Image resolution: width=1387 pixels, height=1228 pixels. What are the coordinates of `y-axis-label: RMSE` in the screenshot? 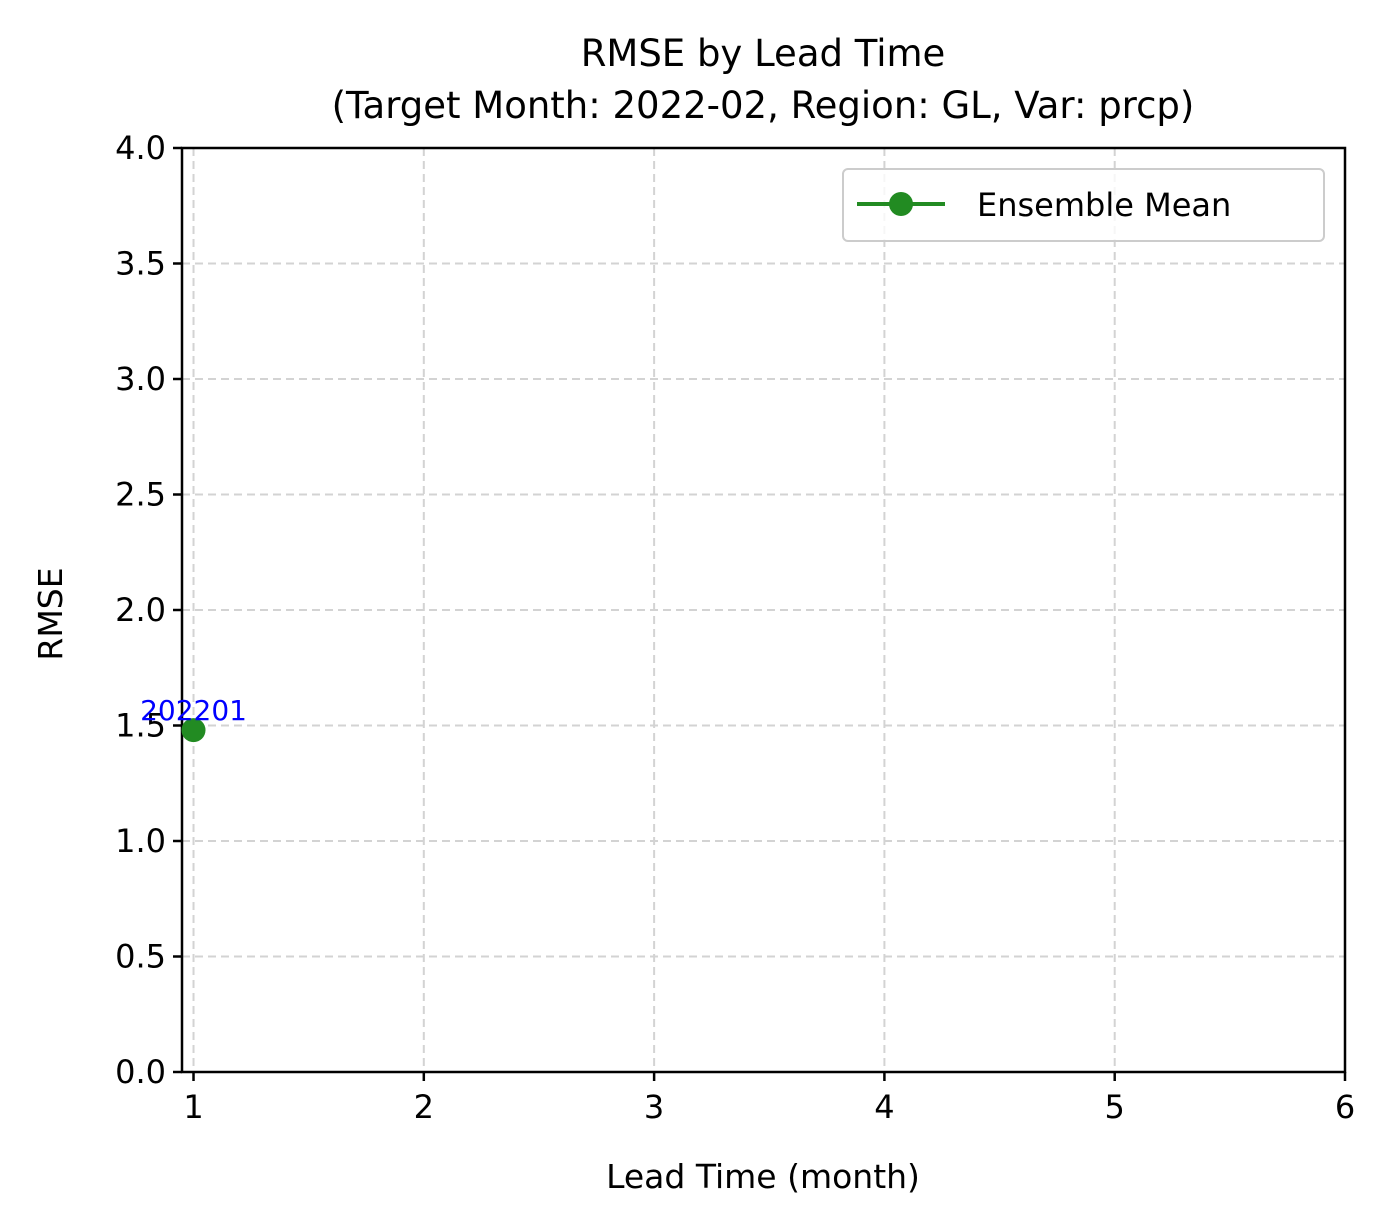 It's located at (50, 613).